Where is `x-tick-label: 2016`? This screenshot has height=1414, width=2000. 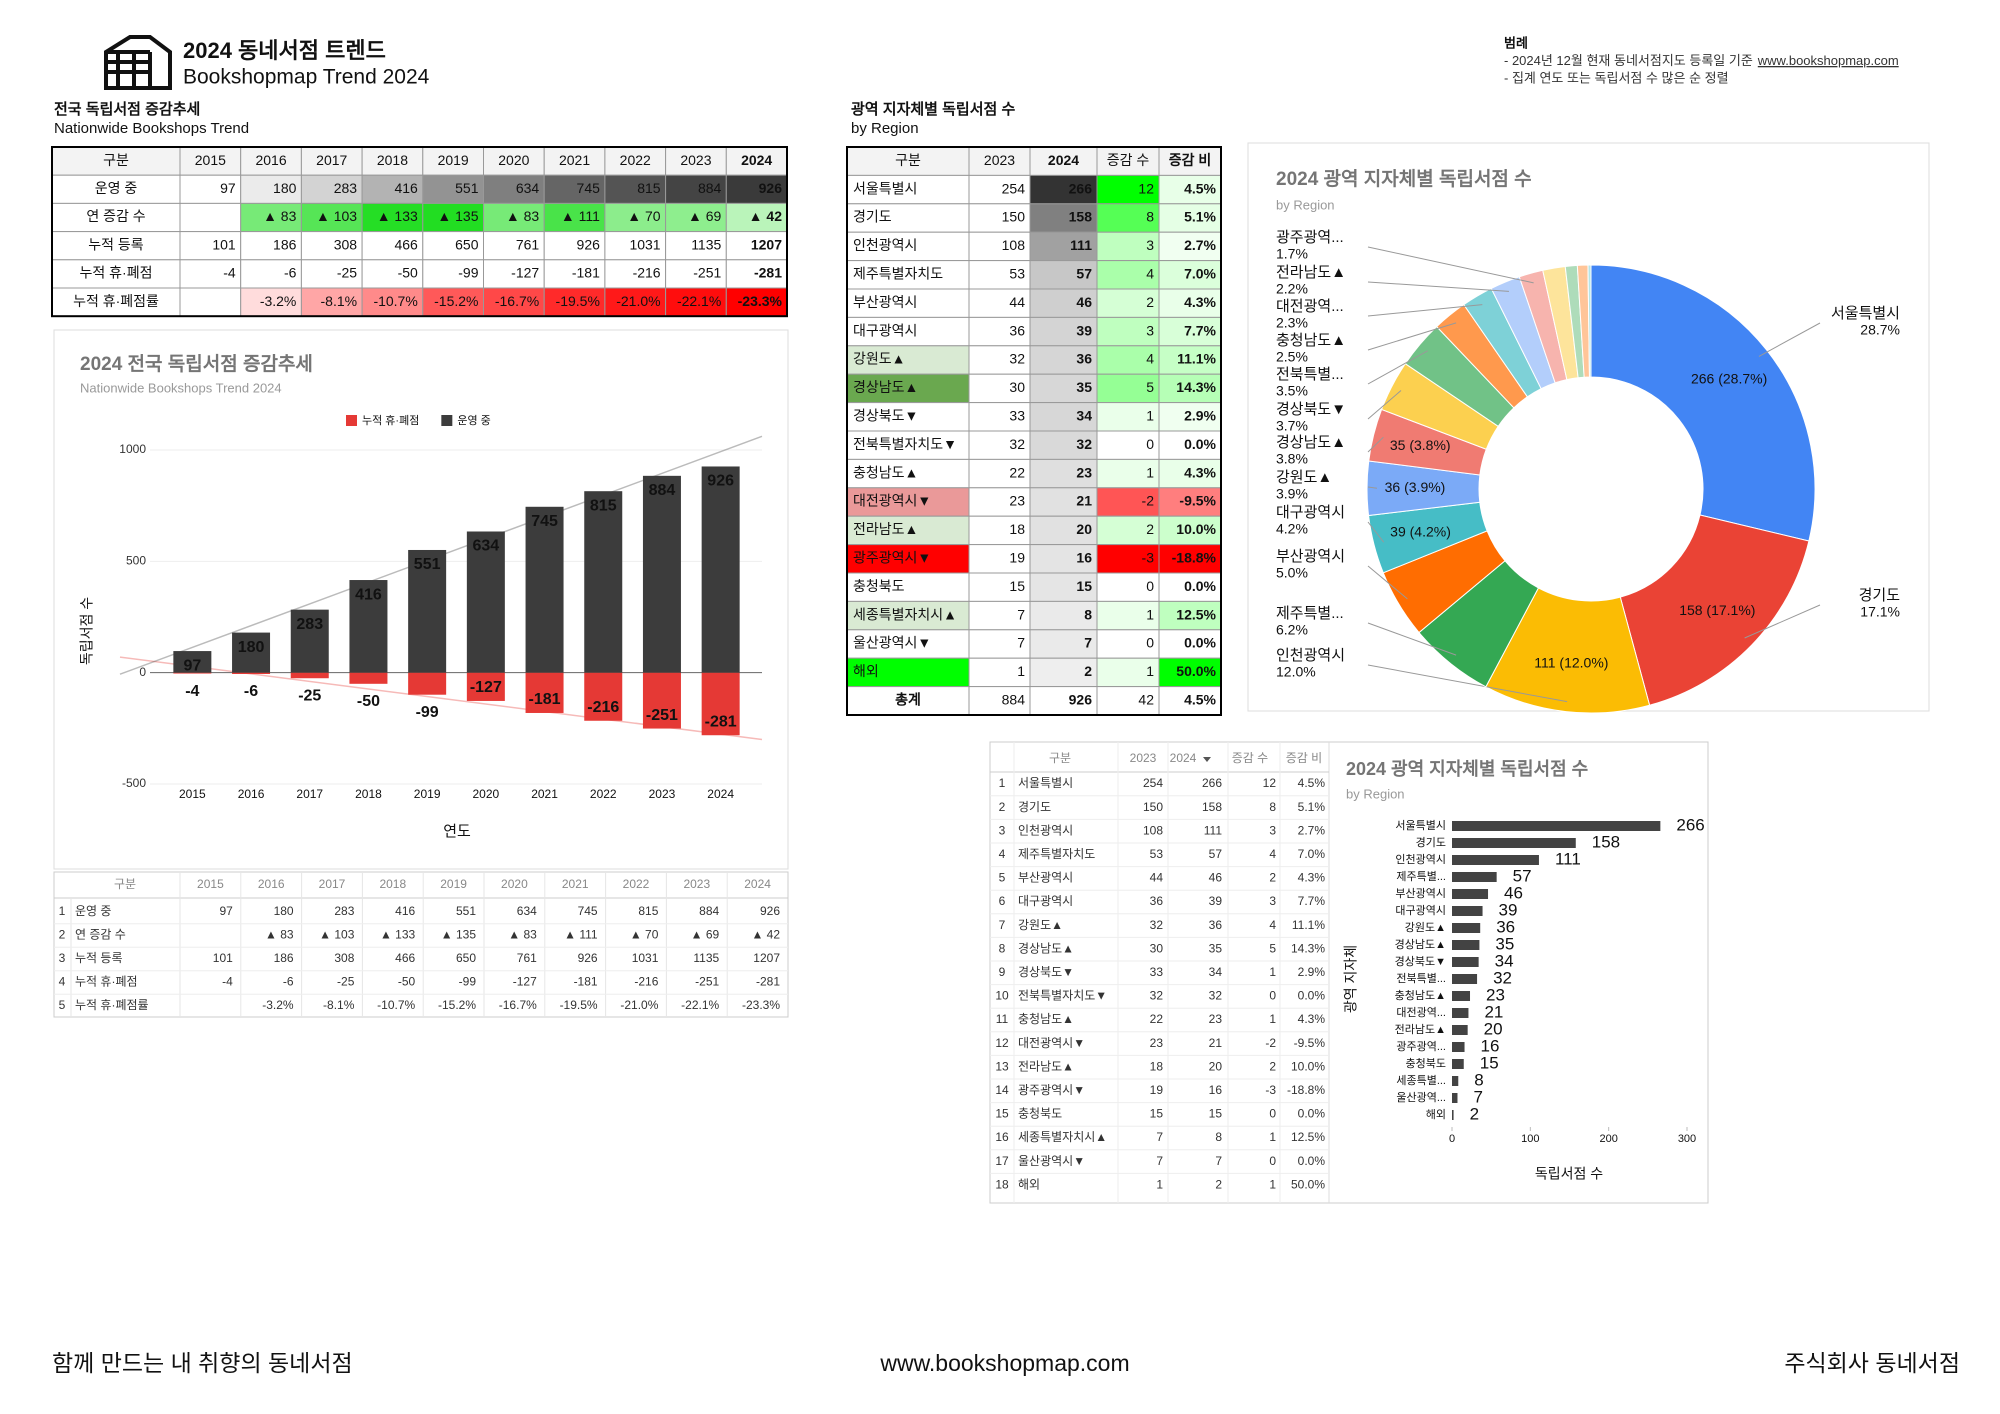 x-tick-label: 2016 is located at coordinates (251, 794).